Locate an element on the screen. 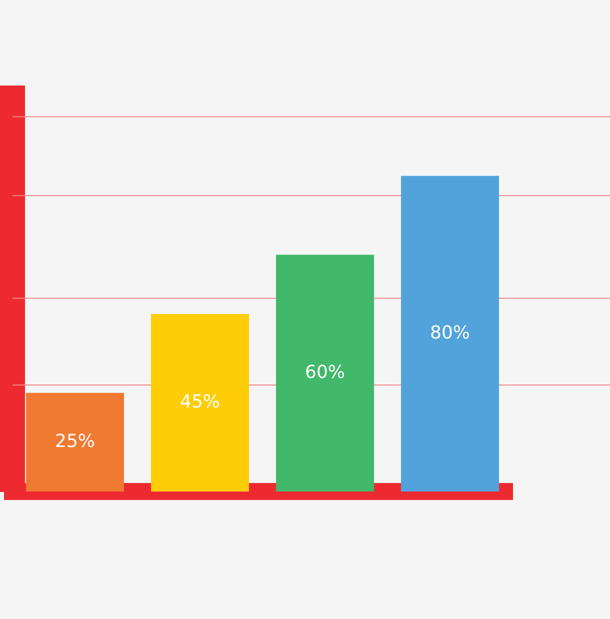 This screenshot has width=610, height=619. data-label: 80% is located at coordinates (450, 333).